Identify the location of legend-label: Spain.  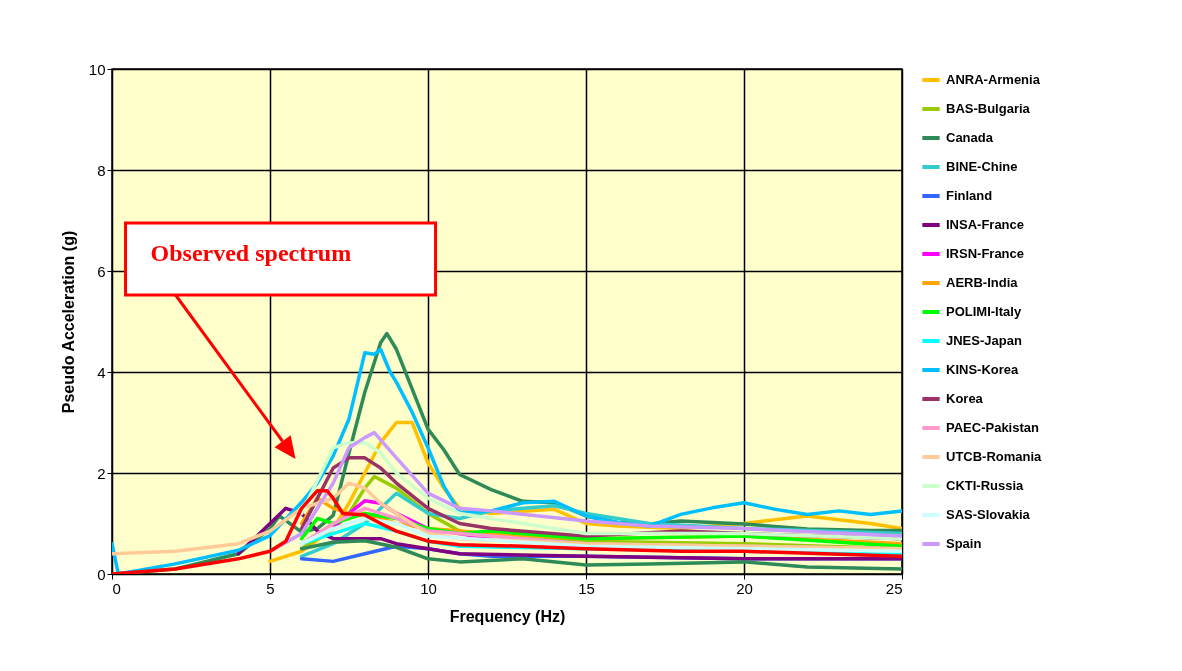
(964, 543).